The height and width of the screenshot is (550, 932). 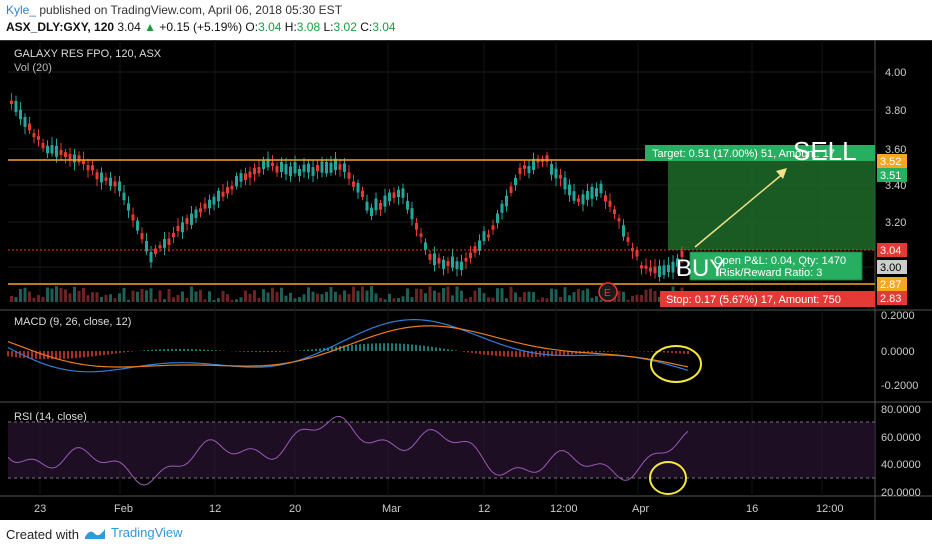 I want to click on rsi-label: RSI (14, close), so click(x=50, y=417).